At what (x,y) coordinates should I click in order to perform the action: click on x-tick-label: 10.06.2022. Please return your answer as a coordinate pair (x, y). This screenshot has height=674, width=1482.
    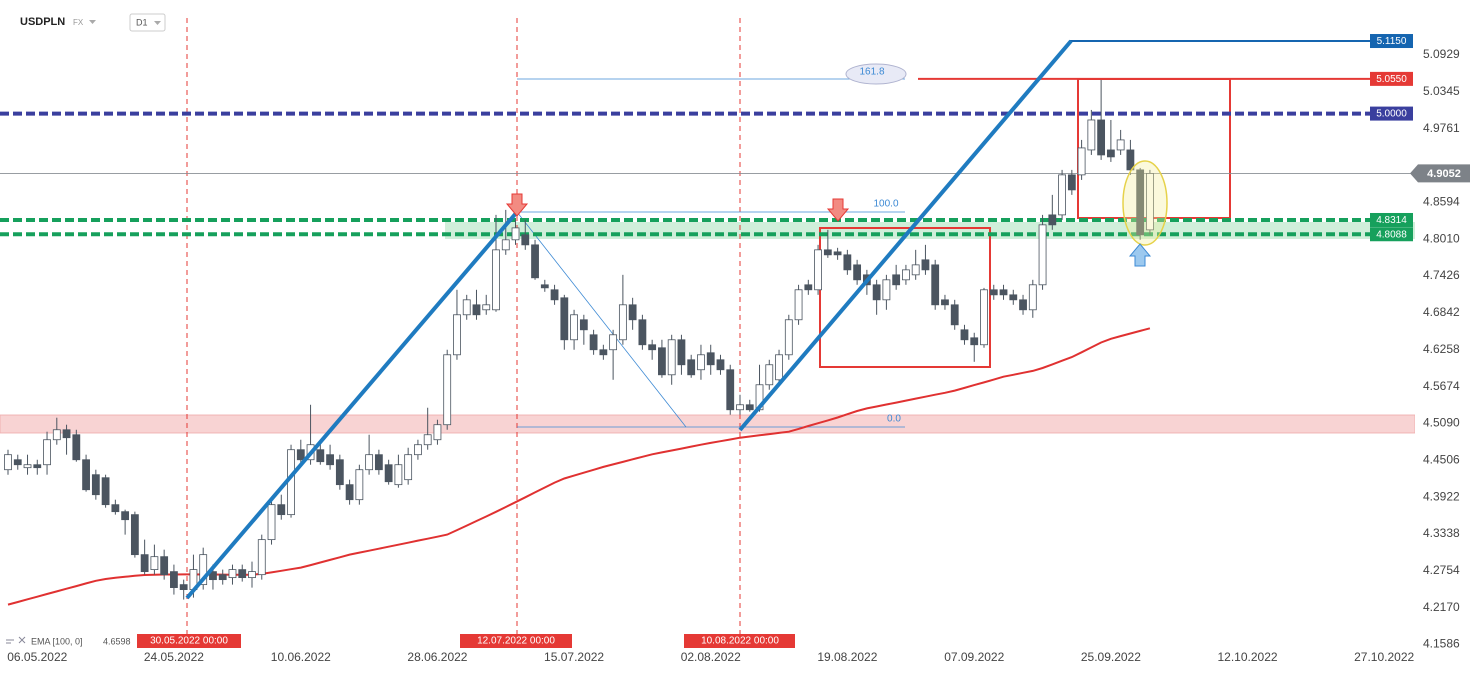
    Looking at the image, I should click on (301, 657).